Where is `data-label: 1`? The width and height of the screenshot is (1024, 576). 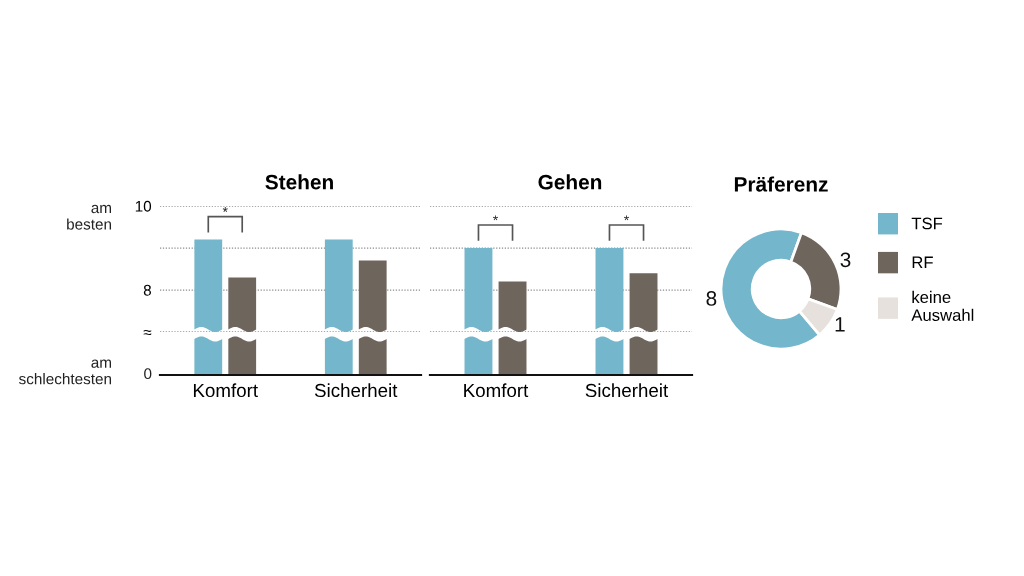
data-label: 1 is located at coordinates (840, 324).